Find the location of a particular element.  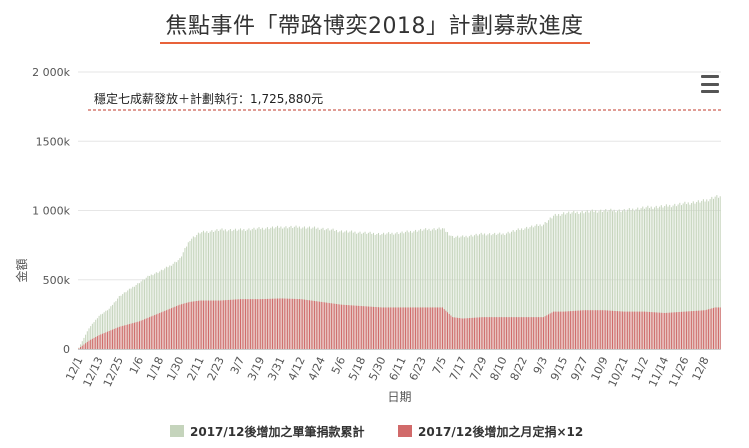

hamburger-menu-icon is located at coordinates (710, 84).